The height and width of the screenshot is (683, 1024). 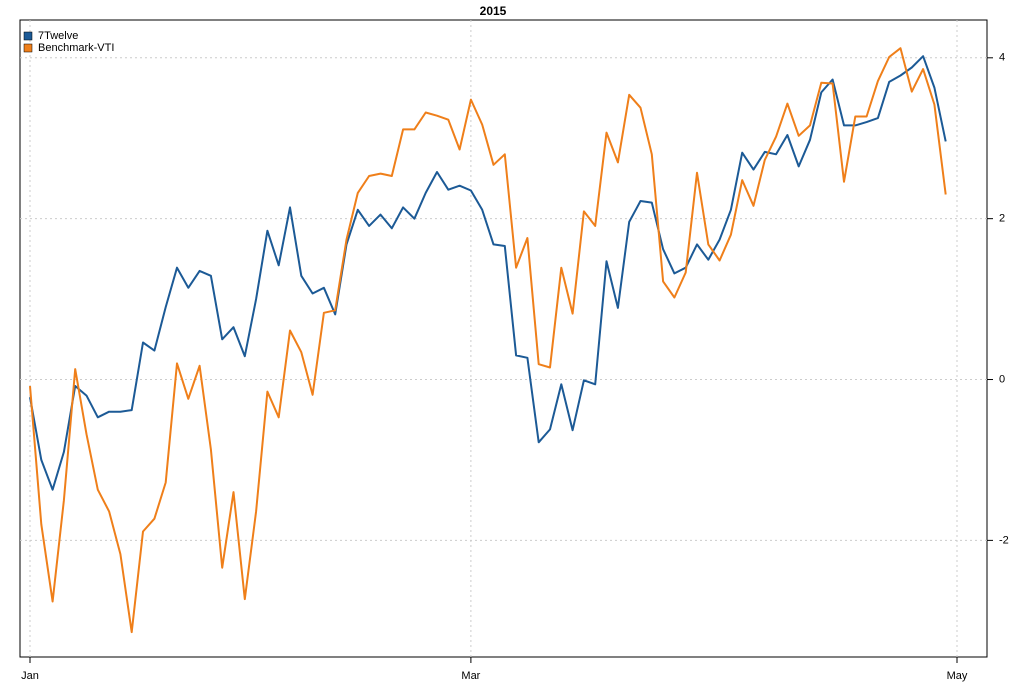 I want to click on y-tick-label: 0, so click(x=1002, y=379).